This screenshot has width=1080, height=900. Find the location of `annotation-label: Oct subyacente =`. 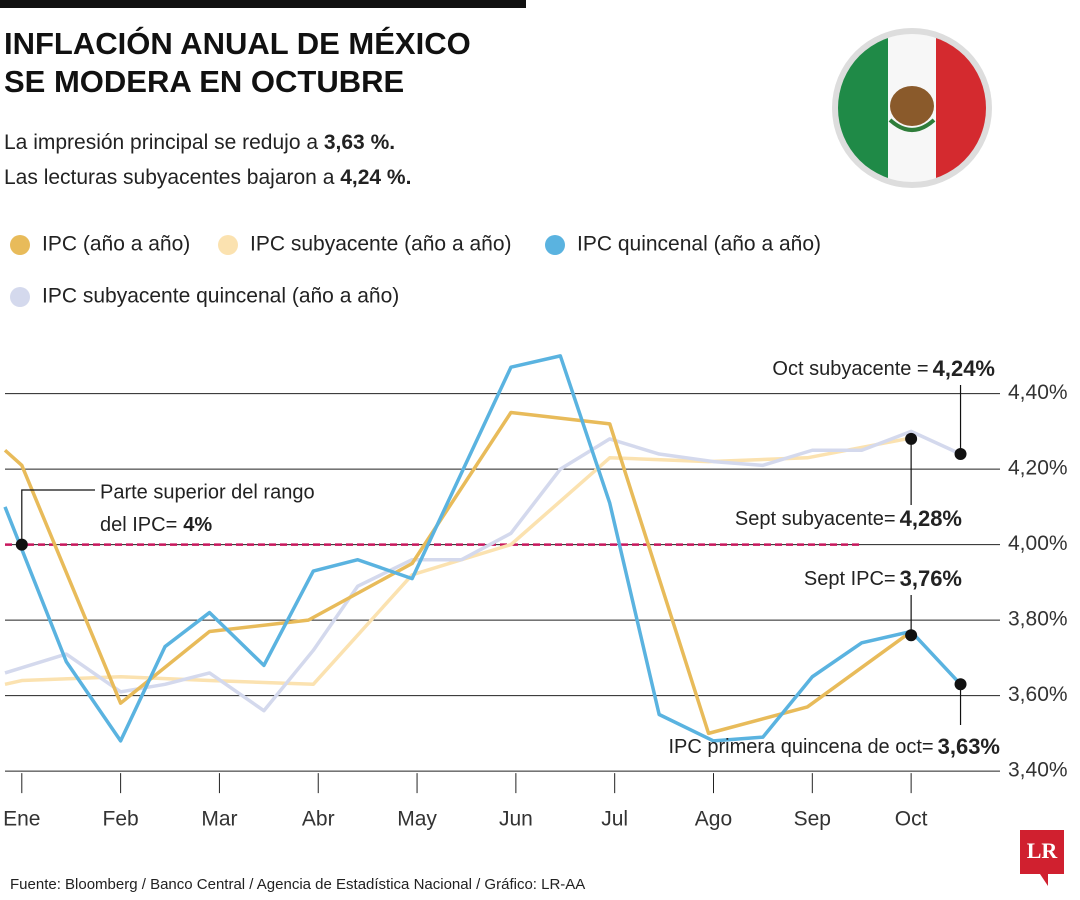

annotation-label: Oct subyacente = is located at coordinates (850, 369).